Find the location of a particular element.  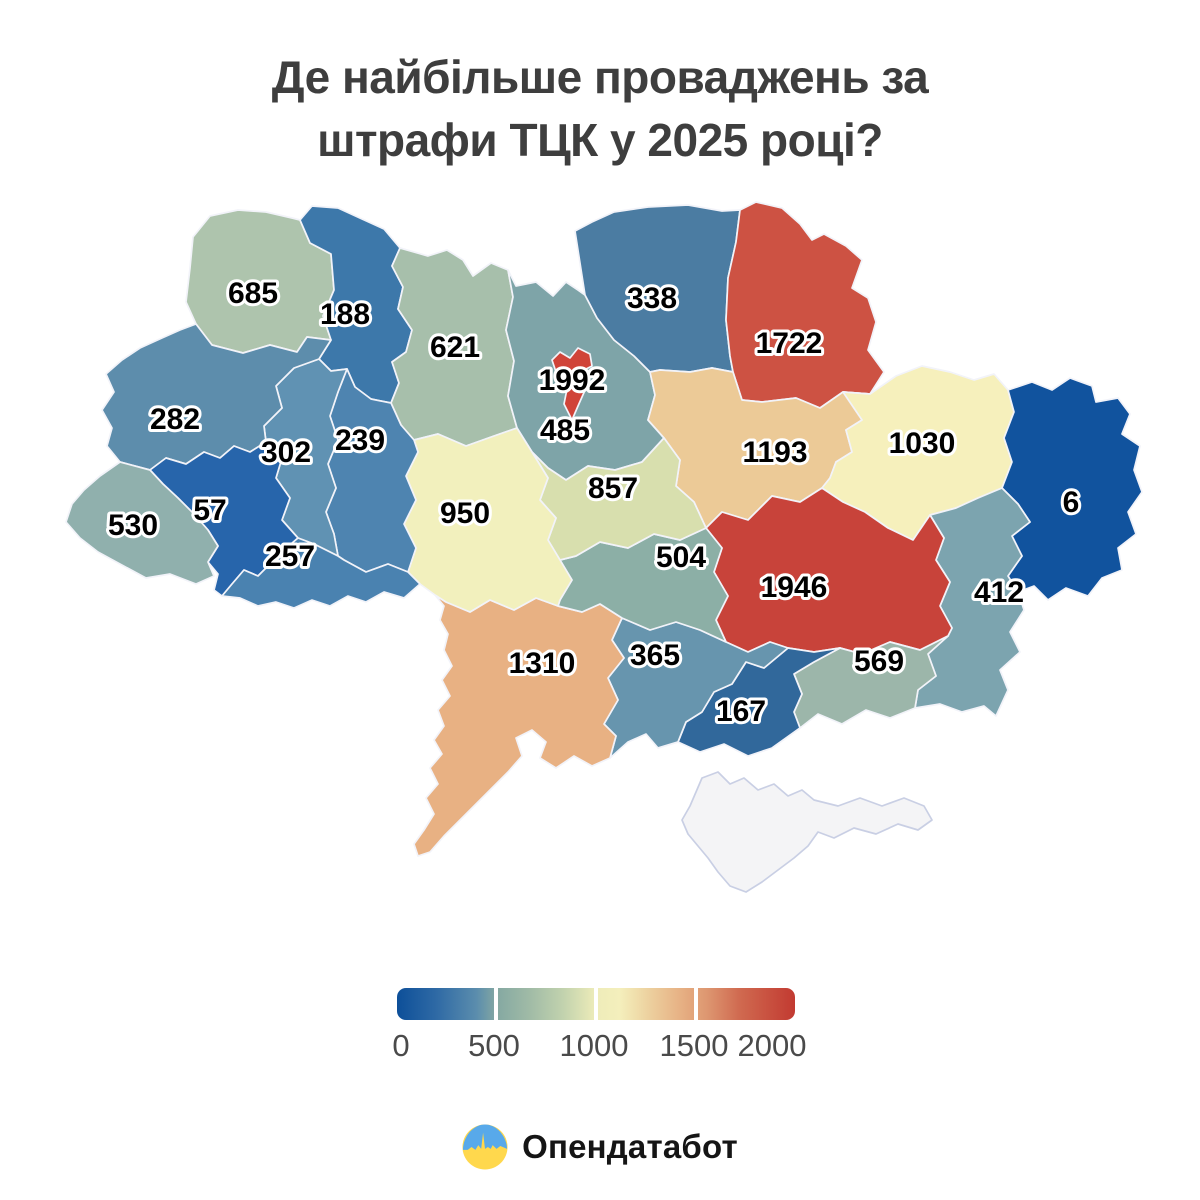

opendatabot-logo-icon is located at coordinates (485, 1147).